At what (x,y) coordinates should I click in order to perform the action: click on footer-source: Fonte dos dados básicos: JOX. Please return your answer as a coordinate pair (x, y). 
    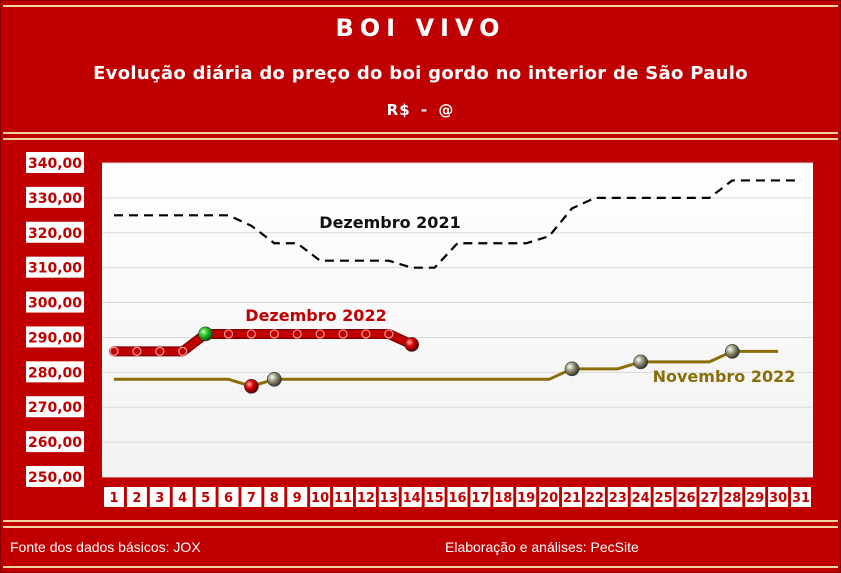
    Looking at the image, I should click on (105, 547).